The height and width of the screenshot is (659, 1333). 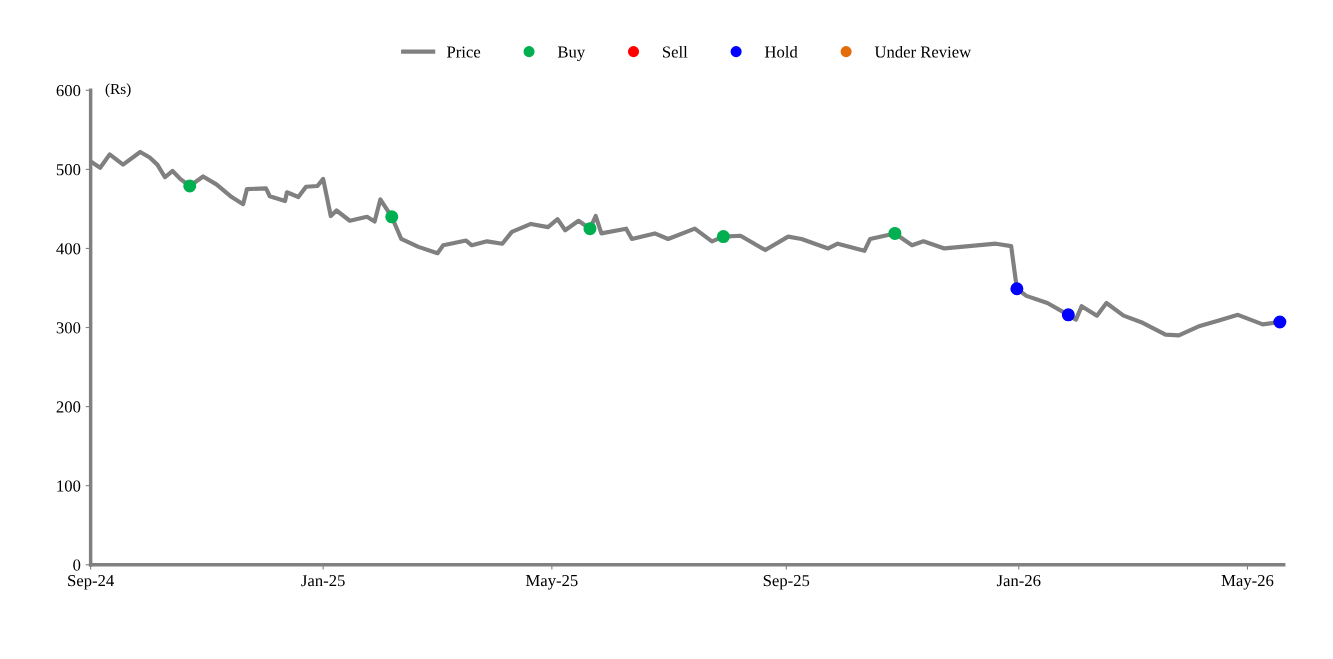 I want to click on y-tick-label: 100, so click(x=69, y=486).